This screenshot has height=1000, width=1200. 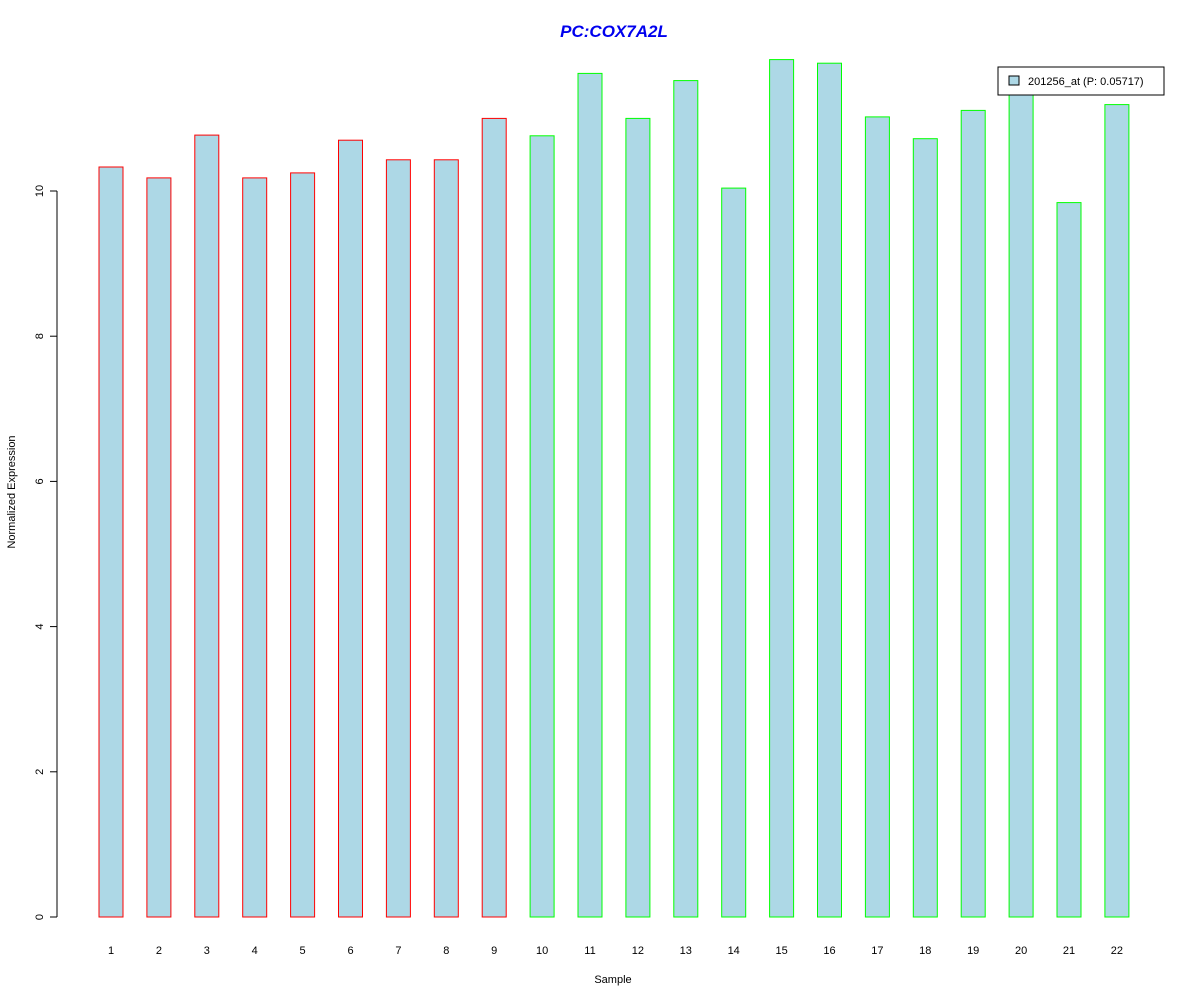 What do you see at coordinates (12, 491) in the screenshot?
I see `y-axis-label: Normalized Expression` at bounding box center [12, 491].